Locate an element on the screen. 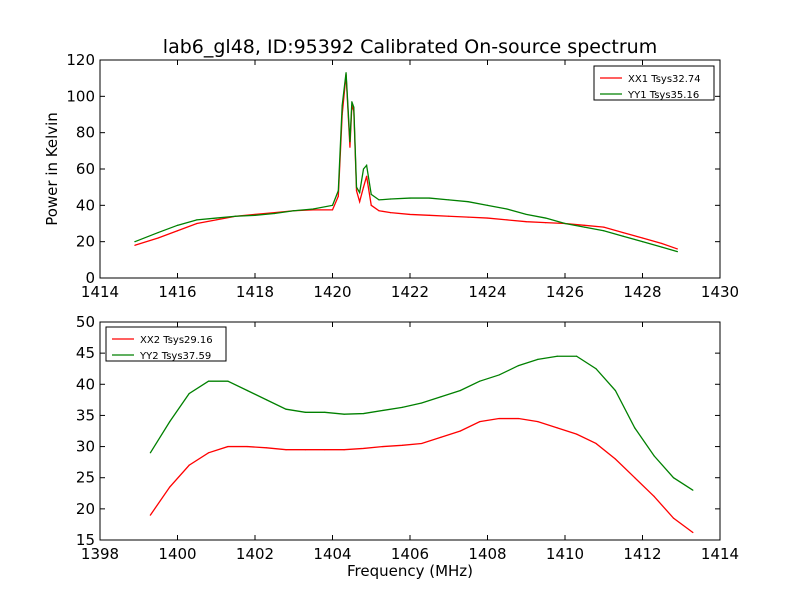 The width and height of the screenshot is (800, 600). bottom-x-tick-label: 1402 is located at coordinates (255, 554).